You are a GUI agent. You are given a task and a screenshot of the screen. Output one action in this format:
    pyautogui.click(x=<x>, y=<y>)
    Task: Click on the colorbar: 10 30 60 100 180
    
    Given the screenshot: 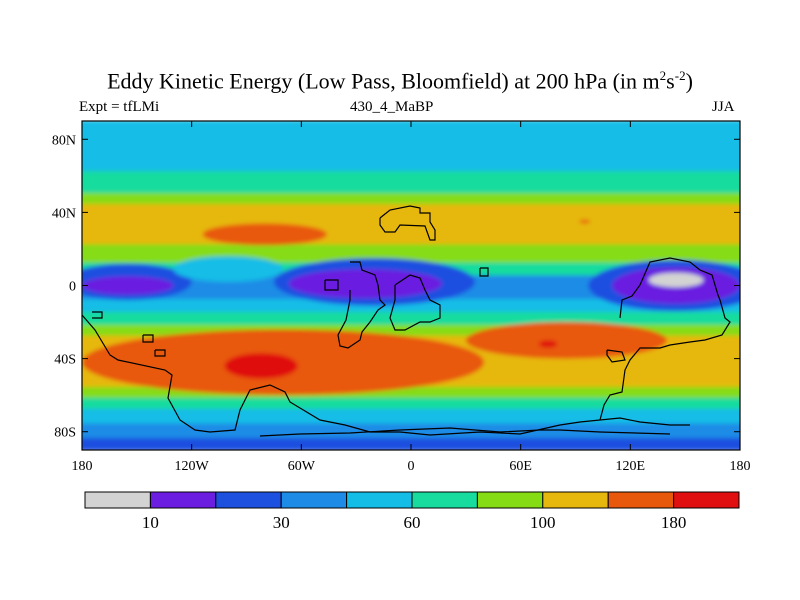 What is the action you would take?
    pyautogui.click(x=412, y=511)
    